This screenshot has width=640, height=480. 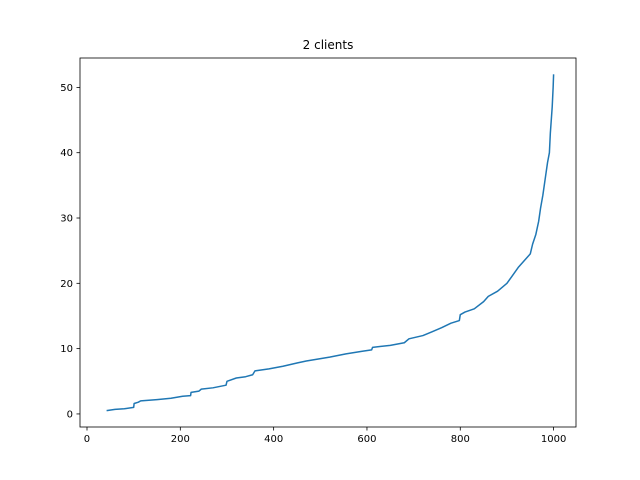 What do you see at coordinates (70, 414) in the screenshot?
I see `y-tick-label: 0` at bounding box center [70, 414].